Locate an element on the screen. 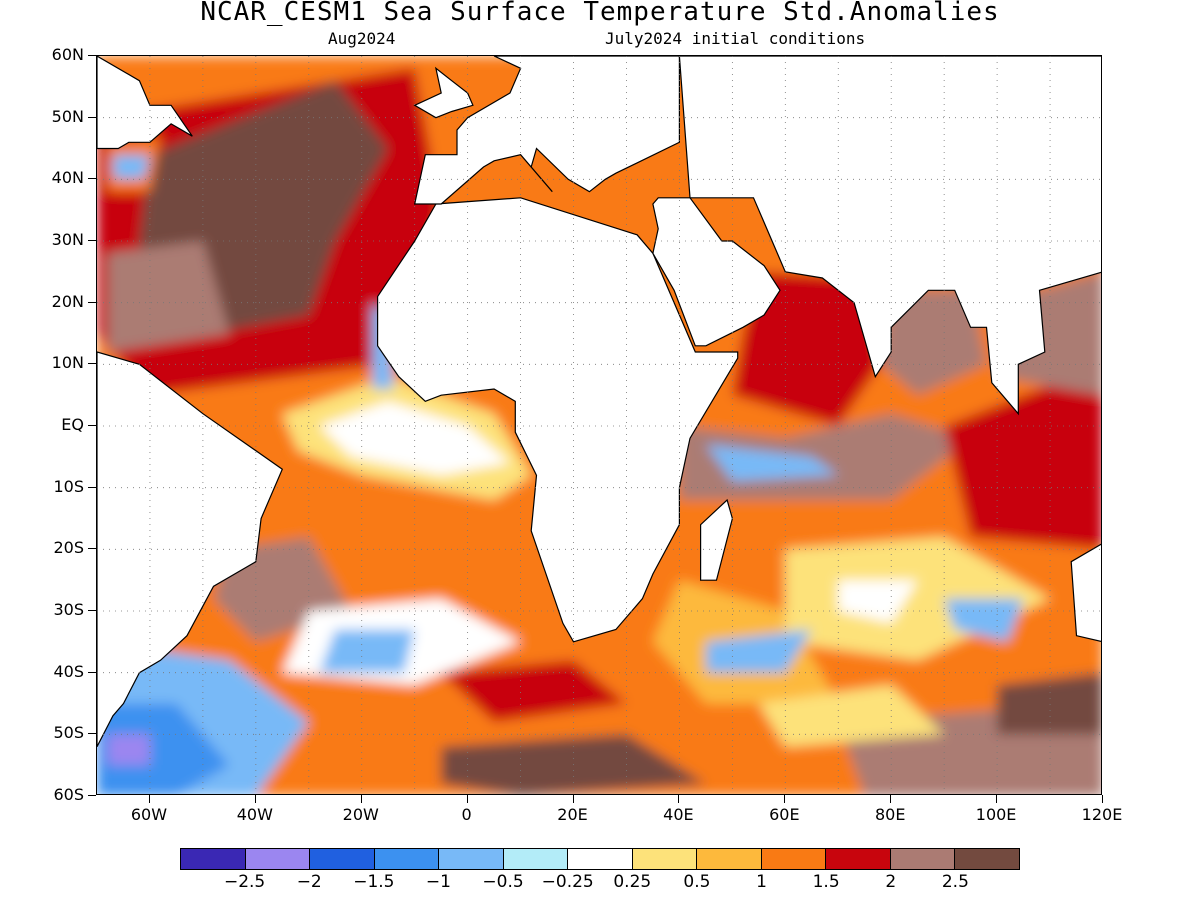 The height and width of the screenshot is (900, 1200). colorbar-level-label: 2.5 is located at coordinates (955, 882).